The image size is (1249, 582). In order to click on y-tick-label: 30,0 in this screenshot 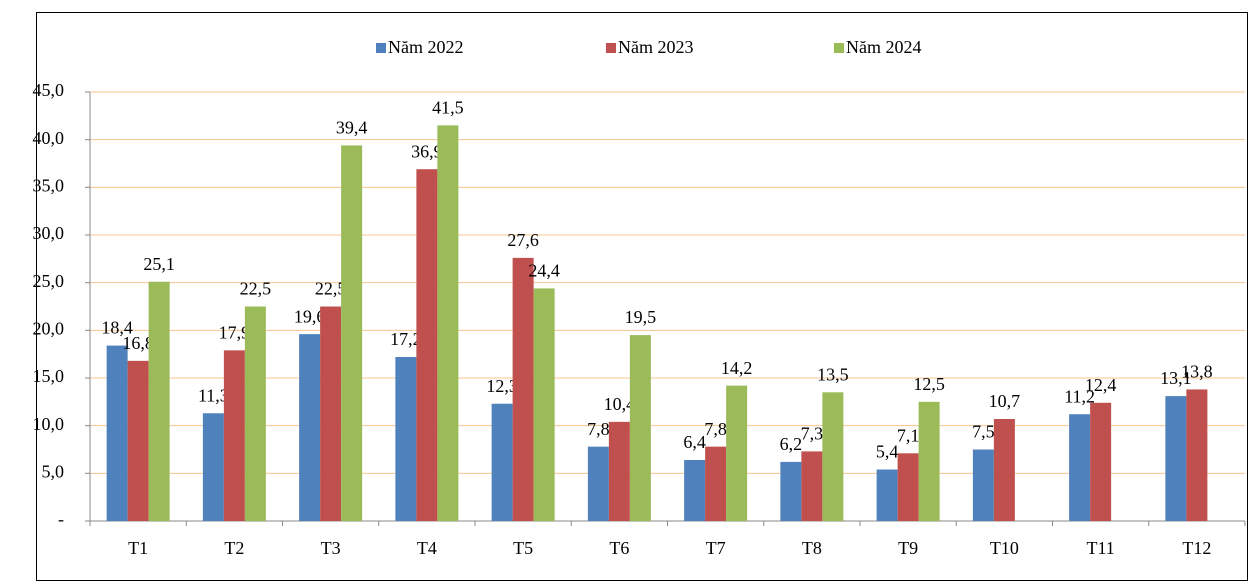, I will do `click(49, 233)`.